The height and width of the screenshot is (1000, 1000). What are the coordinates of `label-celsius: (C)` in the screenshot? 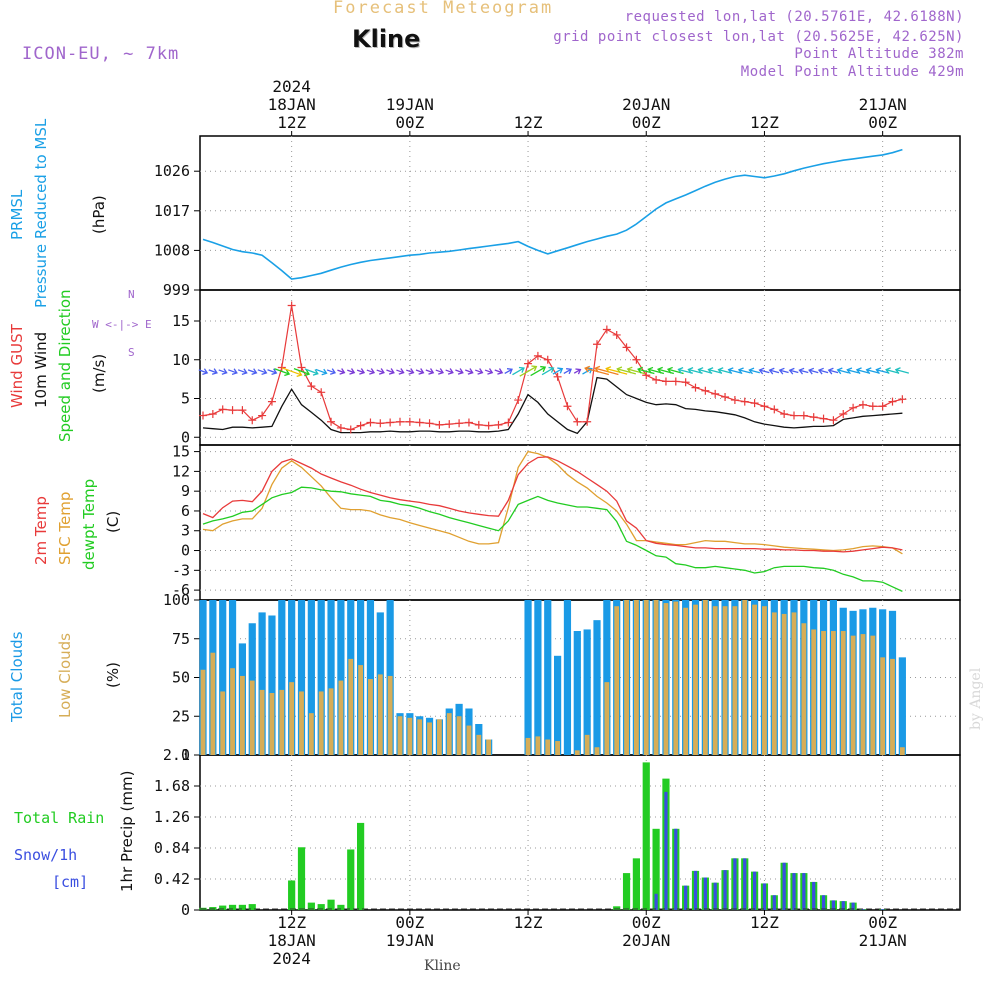 It's located at (113, 521).